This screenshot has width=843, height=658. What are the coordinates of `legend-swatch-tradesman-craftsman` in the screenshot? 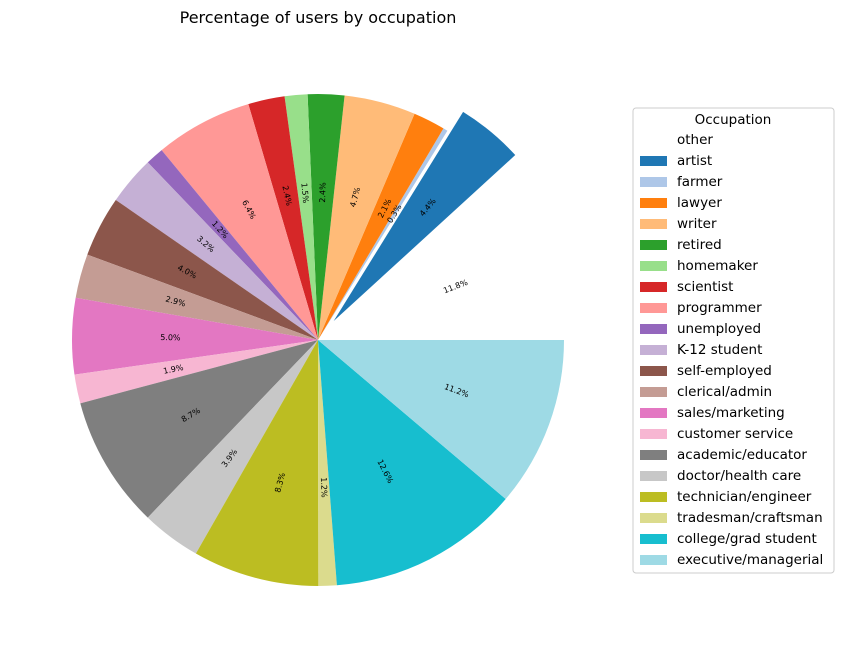 It's located at (653, 518).